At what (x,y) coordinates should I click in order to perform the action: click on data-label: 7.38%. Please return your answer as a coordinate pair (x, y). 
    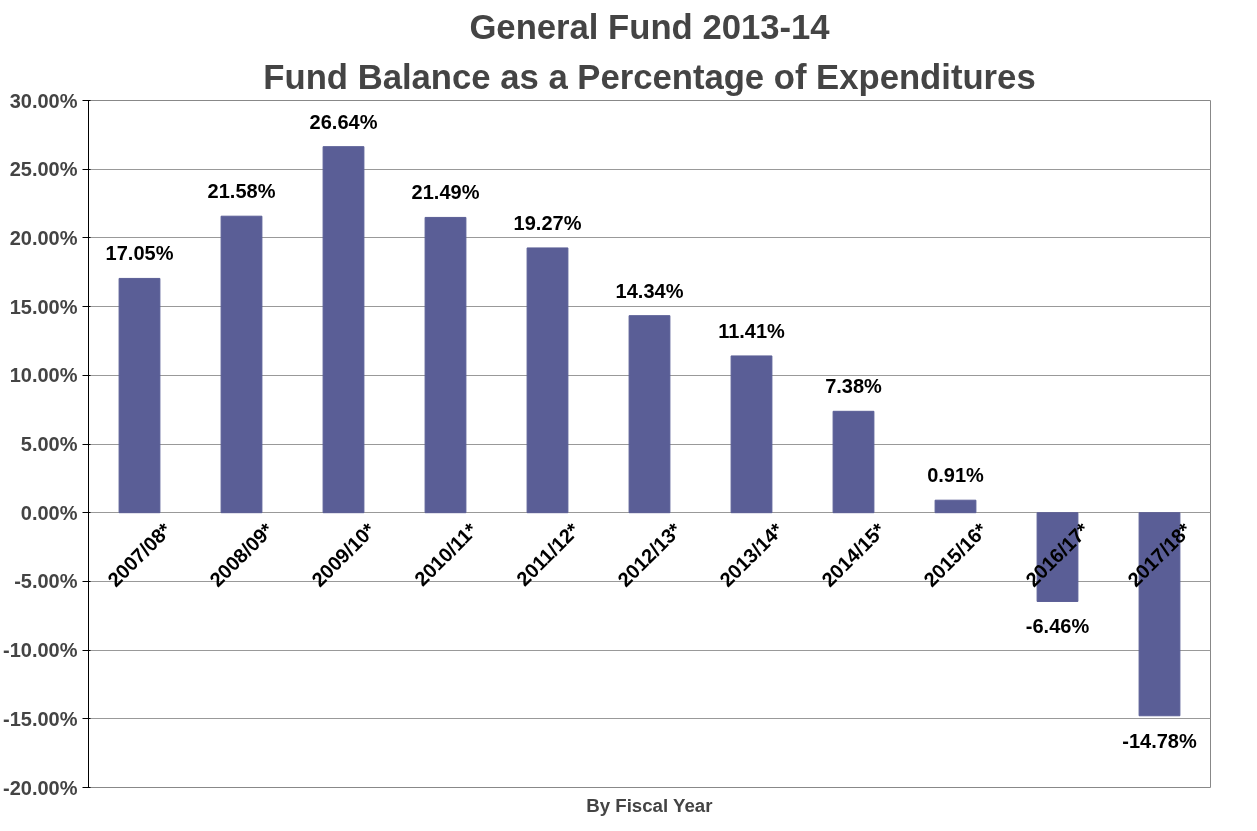
    Looking at the image, I should click on (854, 386).